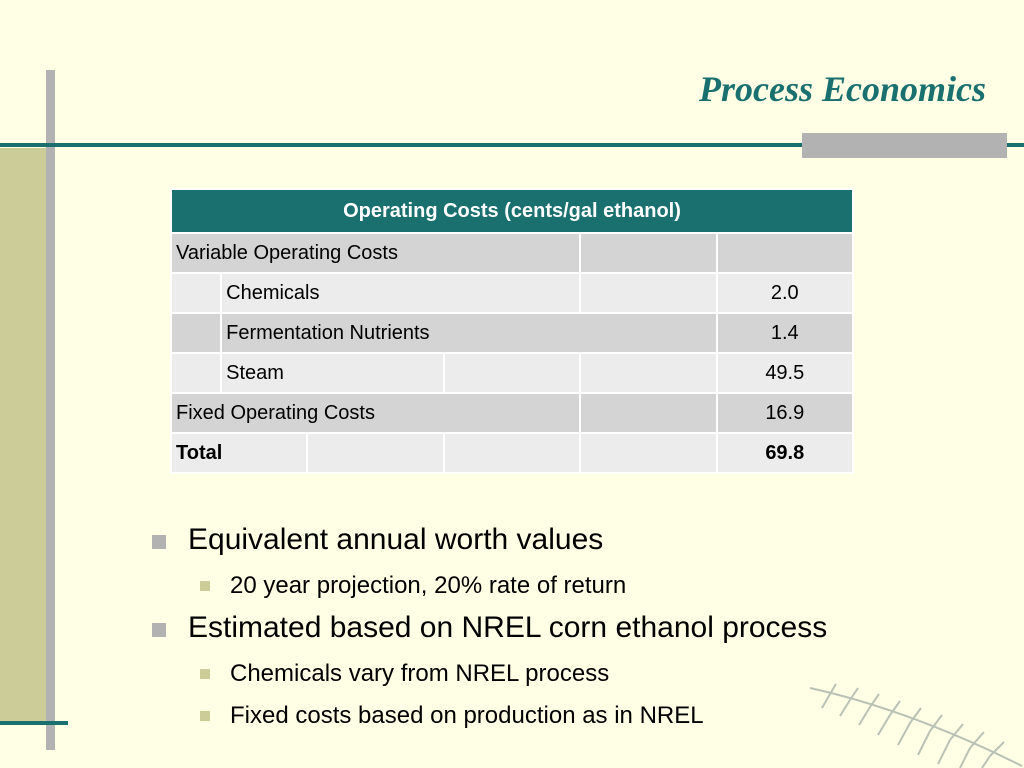 The image size is (1024, 768). Describe the element at coordinates (785, 293) in the screenshot. I see `row-value: 2.0` at that location.